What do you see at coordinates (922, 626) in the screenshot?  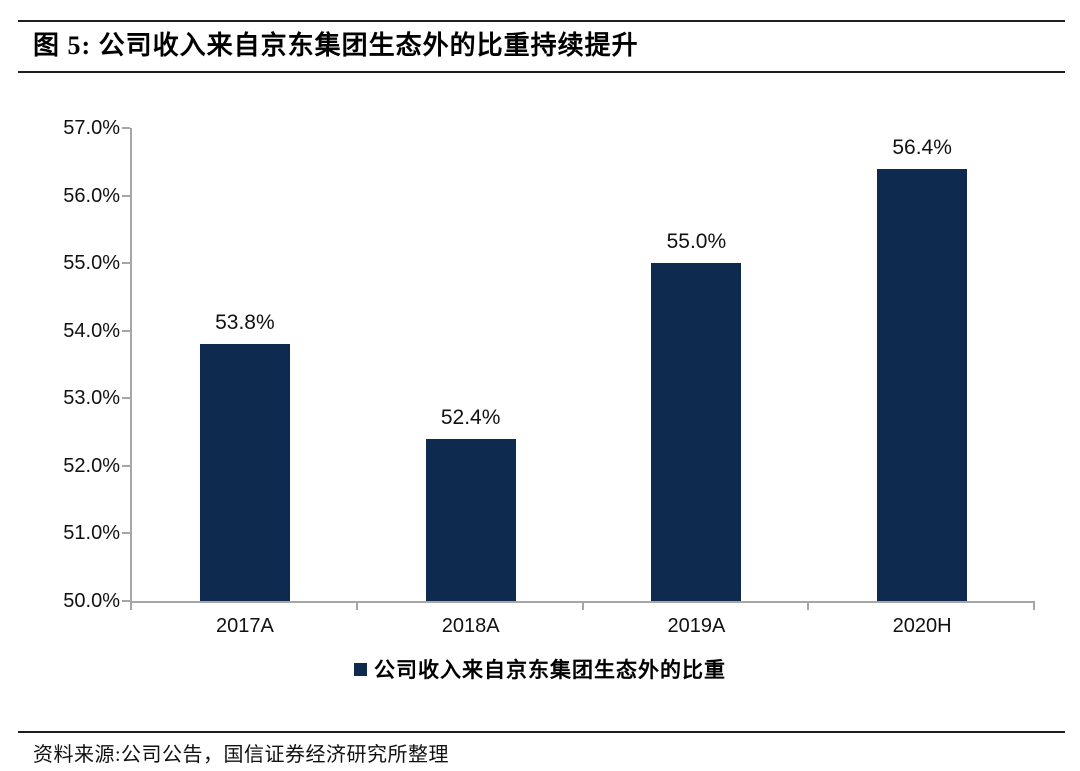 I see `x-axis-category-label: 2020H` at bounding box center [922, 626].